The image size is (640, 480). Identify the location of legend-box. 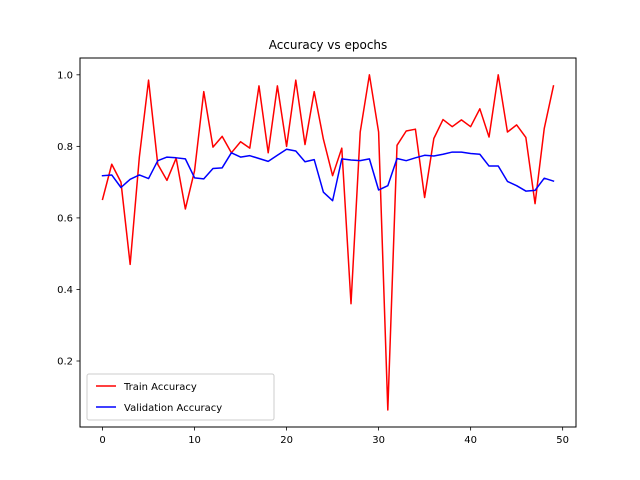
(180, 397).